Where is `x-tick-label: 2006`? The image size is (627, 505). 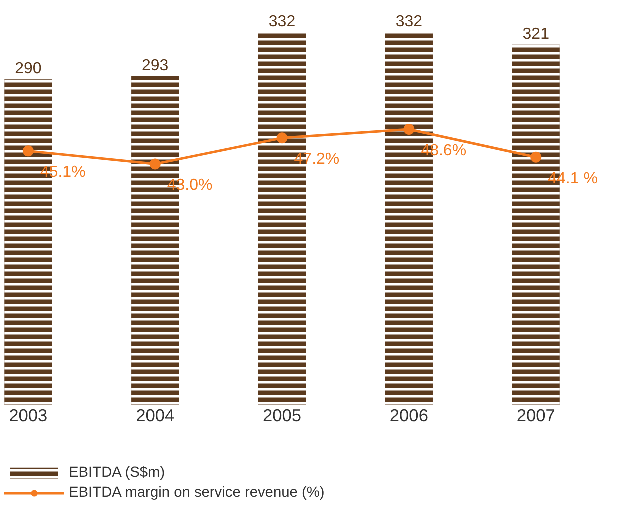 x-tick-label: 2006 is located at coordinates (409, 416).